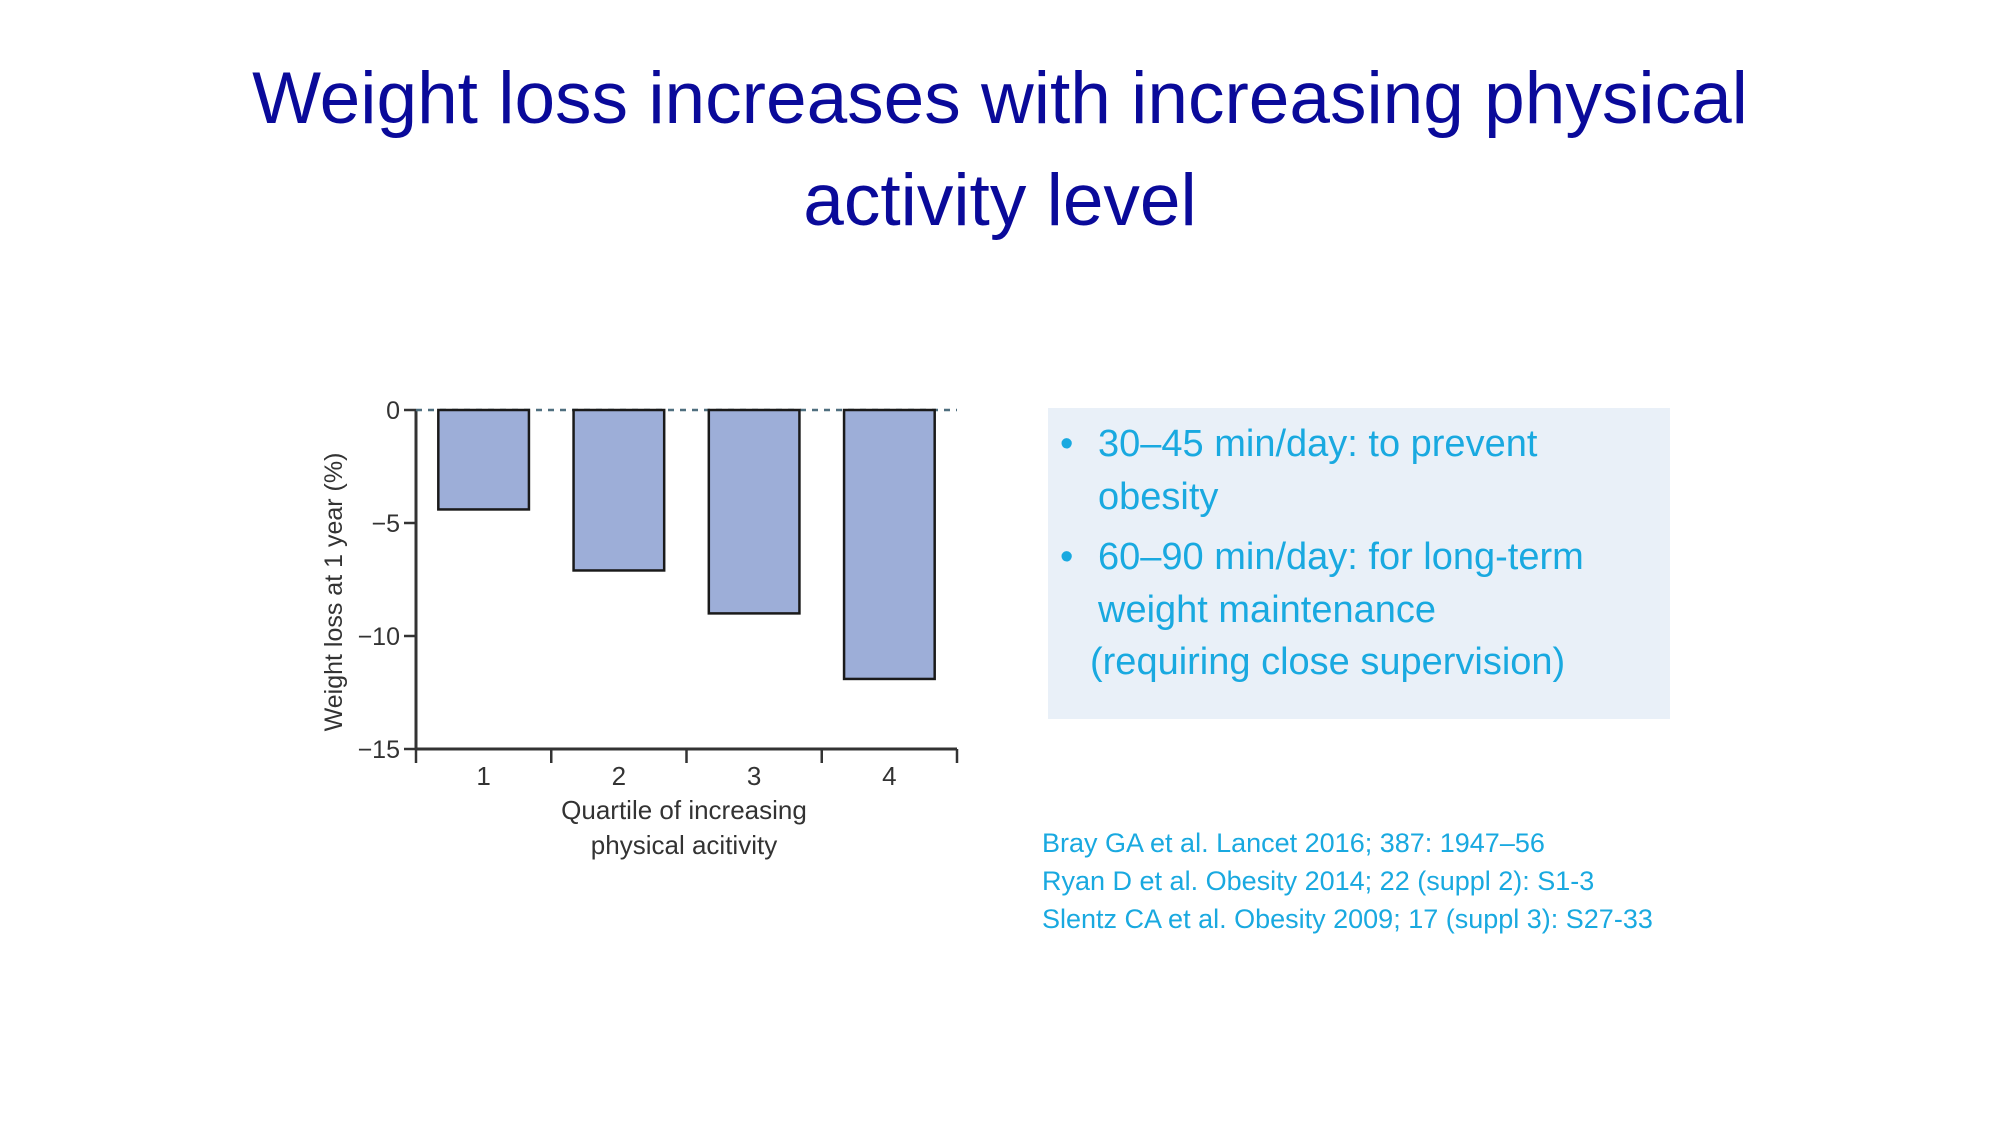 This screenshot has height=1125, width=2000. Describe the element at coordinates (754, 776) in the screenshot. I see `x-tick-label: 3` at that location.